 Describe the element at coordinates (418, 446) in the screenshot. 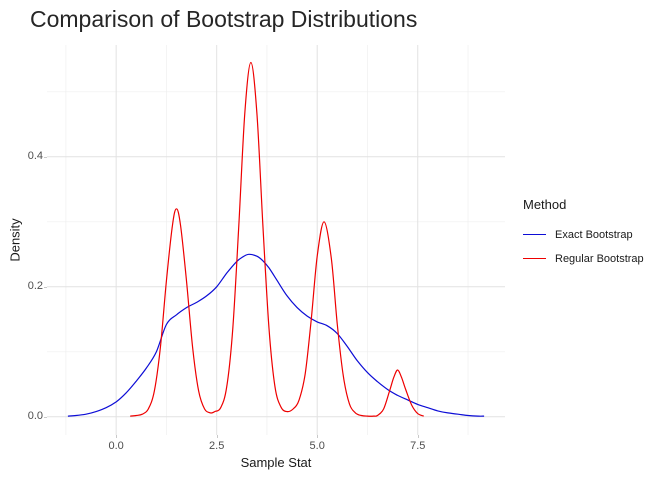

I see `x-tick-label: 7.5` at that location.